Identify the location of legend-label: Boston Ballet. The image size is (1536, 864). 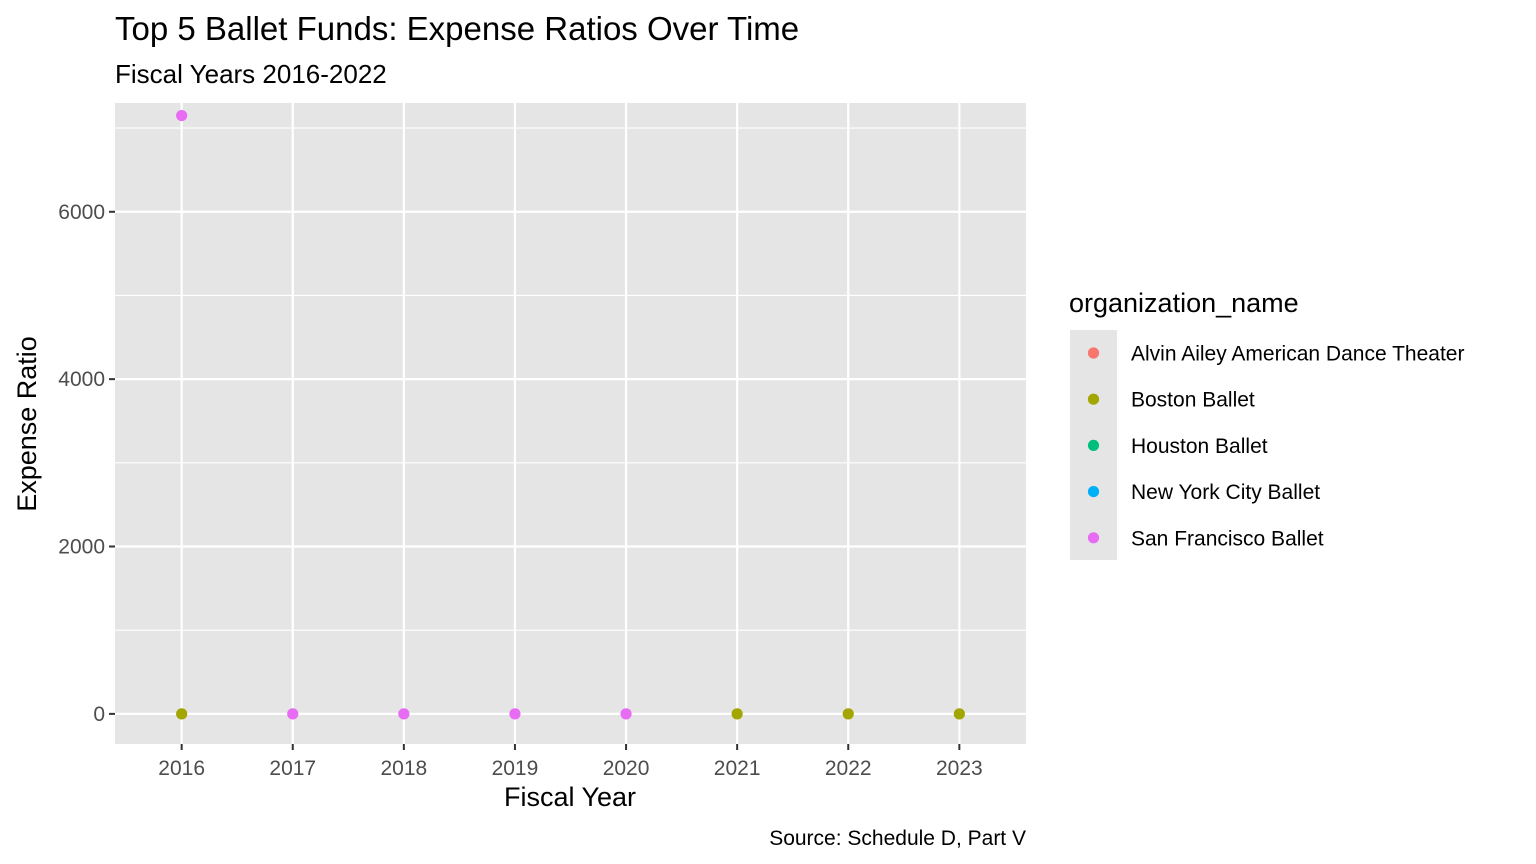
(1193, 400).